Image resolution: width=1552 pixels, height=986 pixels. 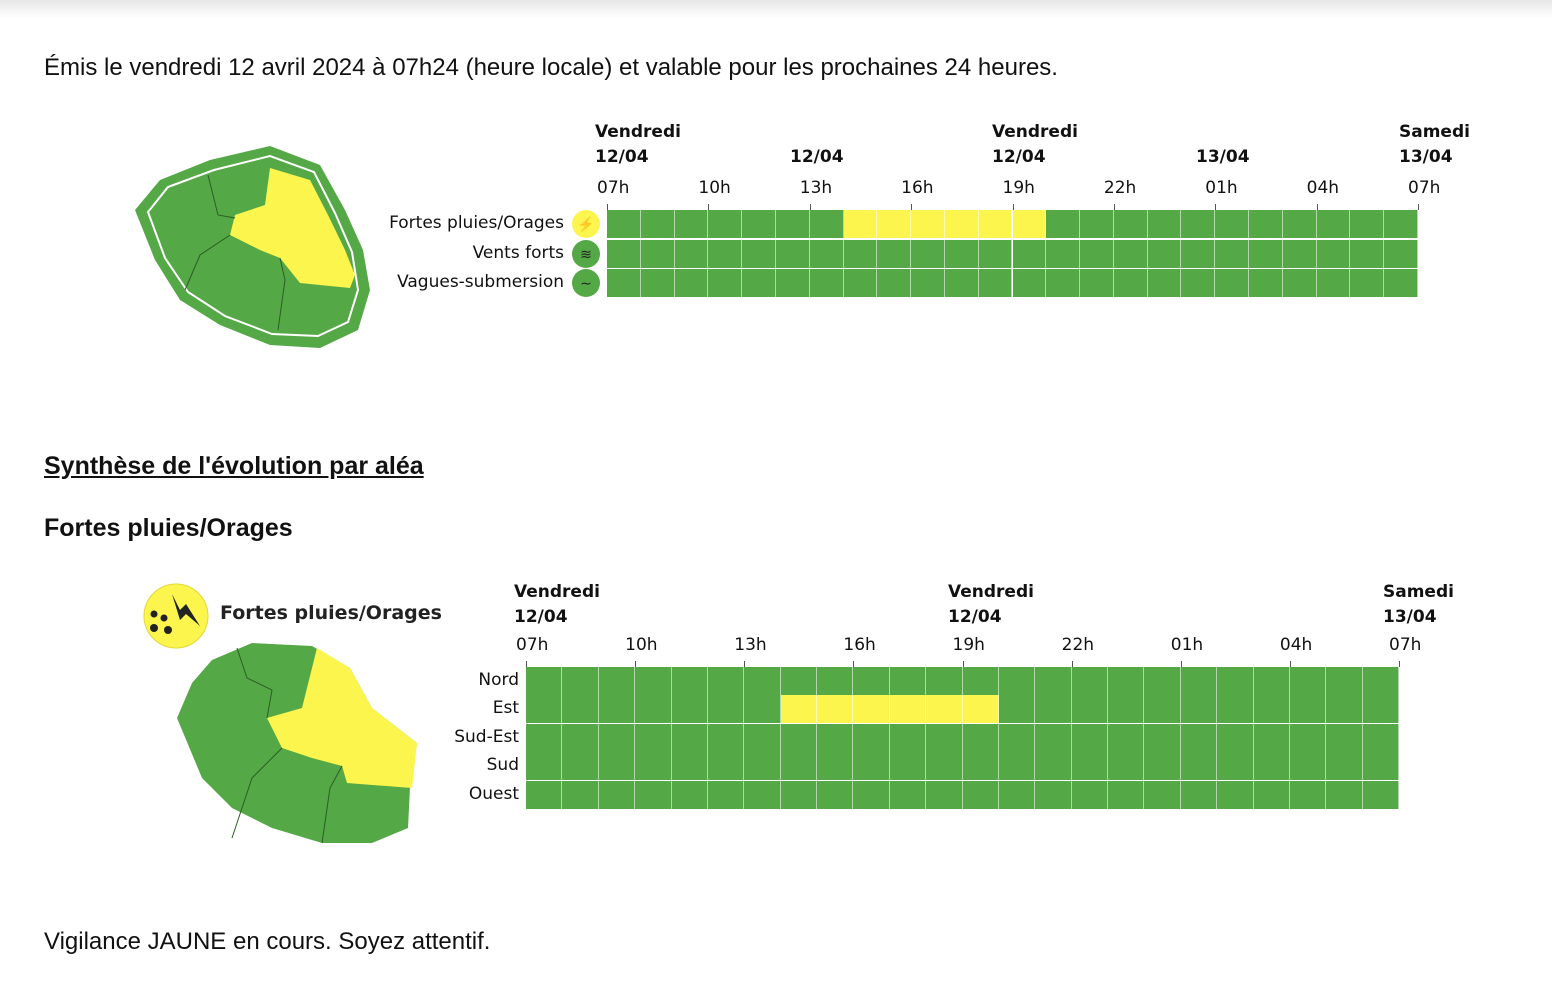 I want to click on tick-label: 13h, so click(x=750, y=645).